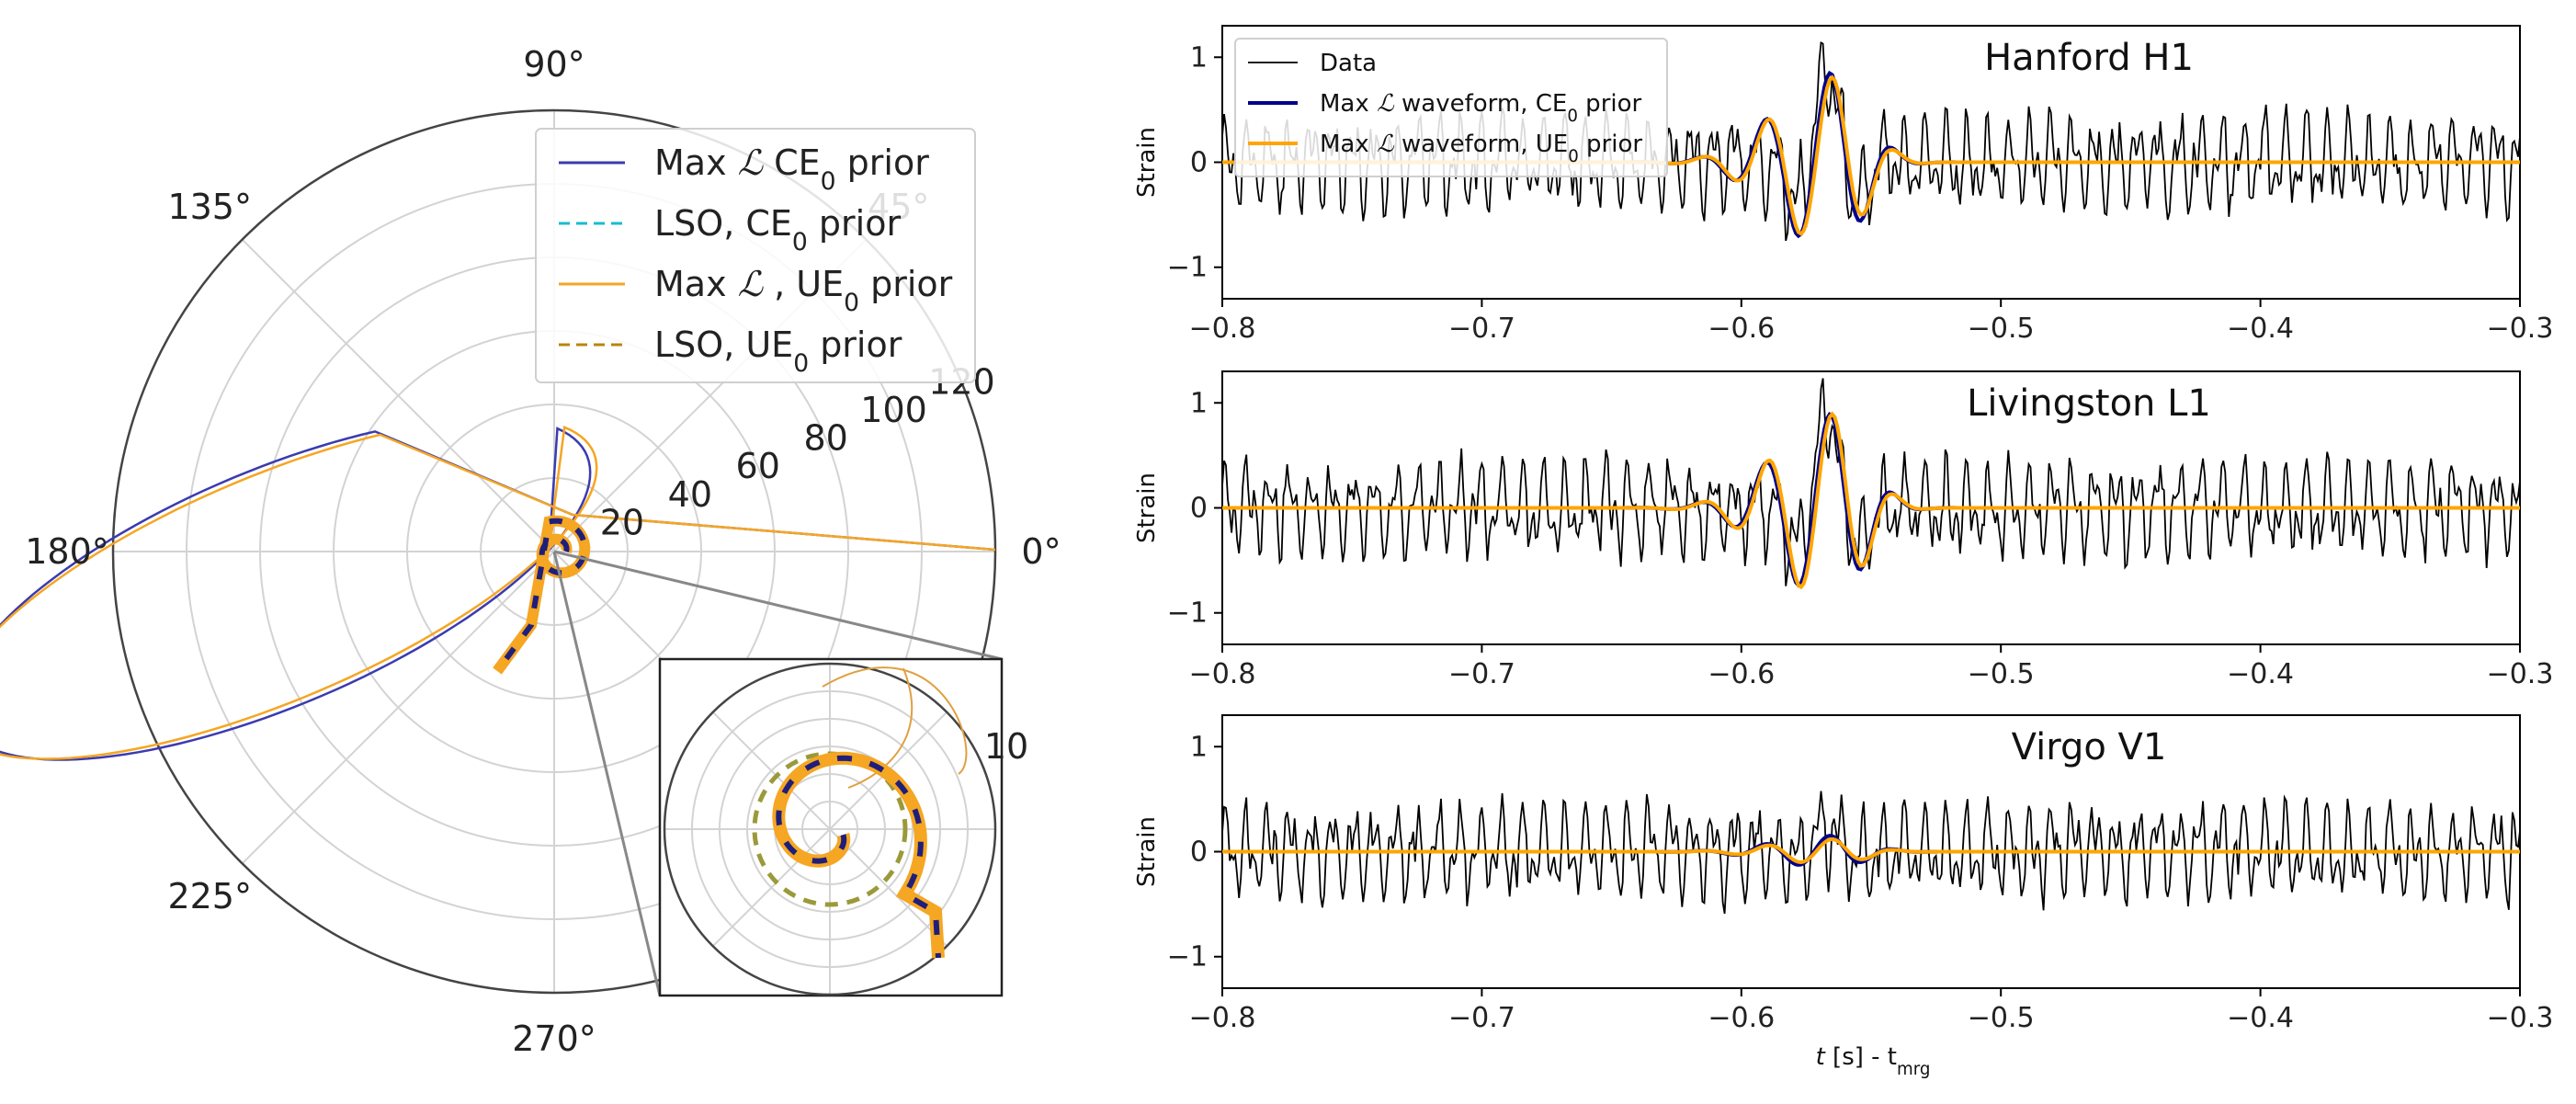 The height and width of the screenshot is (1104, 2576). What do you see at coordinates (553, 64) in the screenshot?
I see `theta-tick-label: 90°` at bounding box center [553, 64].